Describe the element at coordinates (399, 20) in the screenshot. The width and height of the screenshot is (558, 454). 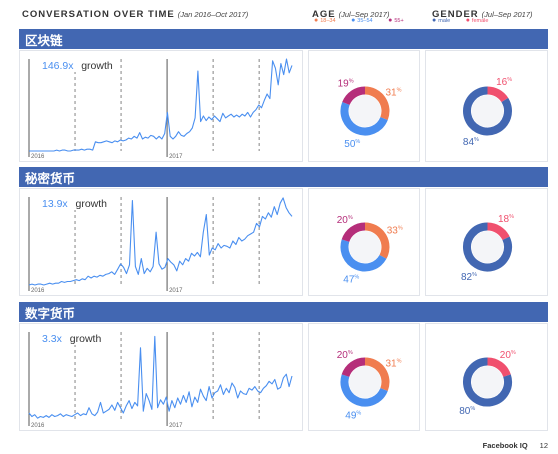
I see `age-legend-item: ● 55+` at that location.